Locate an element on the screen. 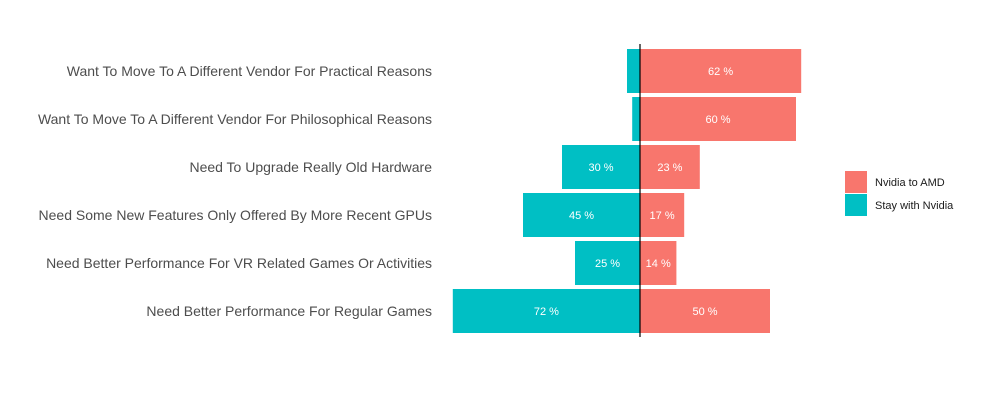 This screenshot has height=400, width=1000. data-label: 23 % is located at coordinates (669, 168).